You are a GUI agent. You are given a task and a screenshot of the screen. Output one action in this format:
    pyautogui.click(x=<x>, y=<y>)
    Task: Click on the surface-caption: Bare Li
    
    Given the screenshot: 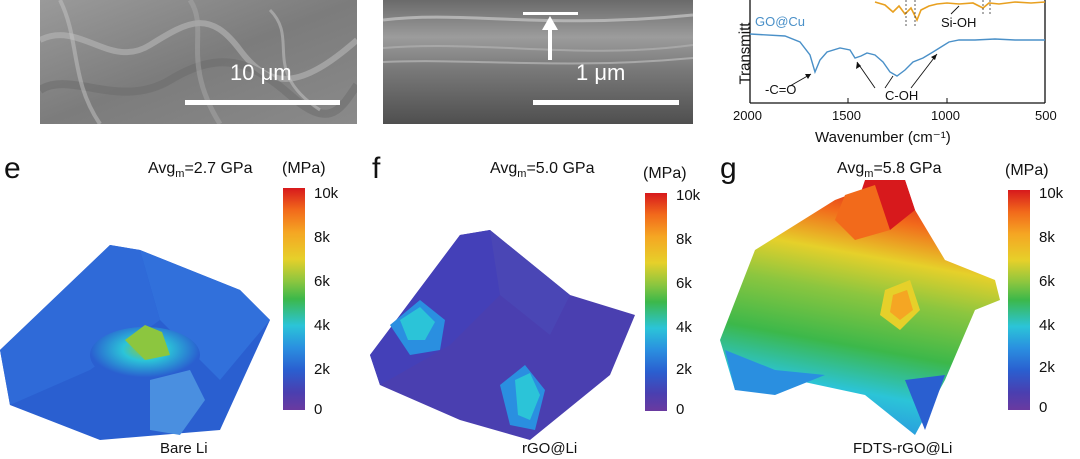 What is the action you would take?
    pyautogui.click(x=184, y=448)
    